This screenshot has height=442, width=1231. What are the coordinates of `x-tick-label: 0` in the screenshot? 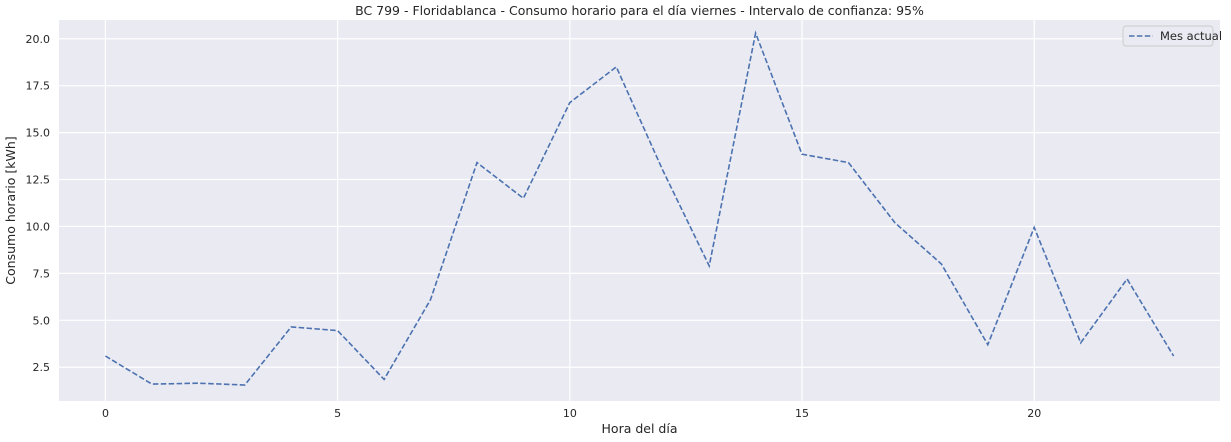 It's located at (105, 413).